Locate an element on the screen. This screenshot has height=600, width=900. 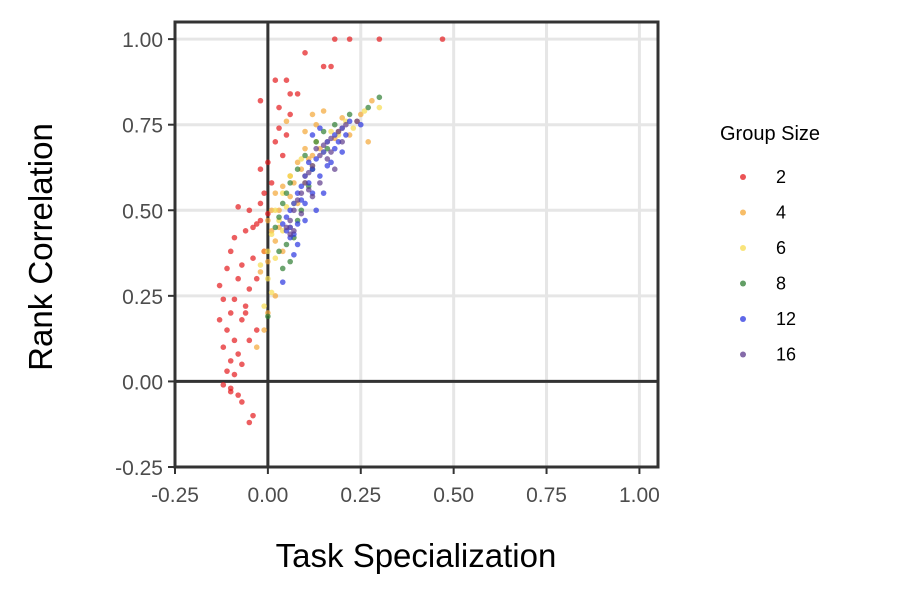
x-tick-label-4: 0.75 is located at coordinates (546, 495).